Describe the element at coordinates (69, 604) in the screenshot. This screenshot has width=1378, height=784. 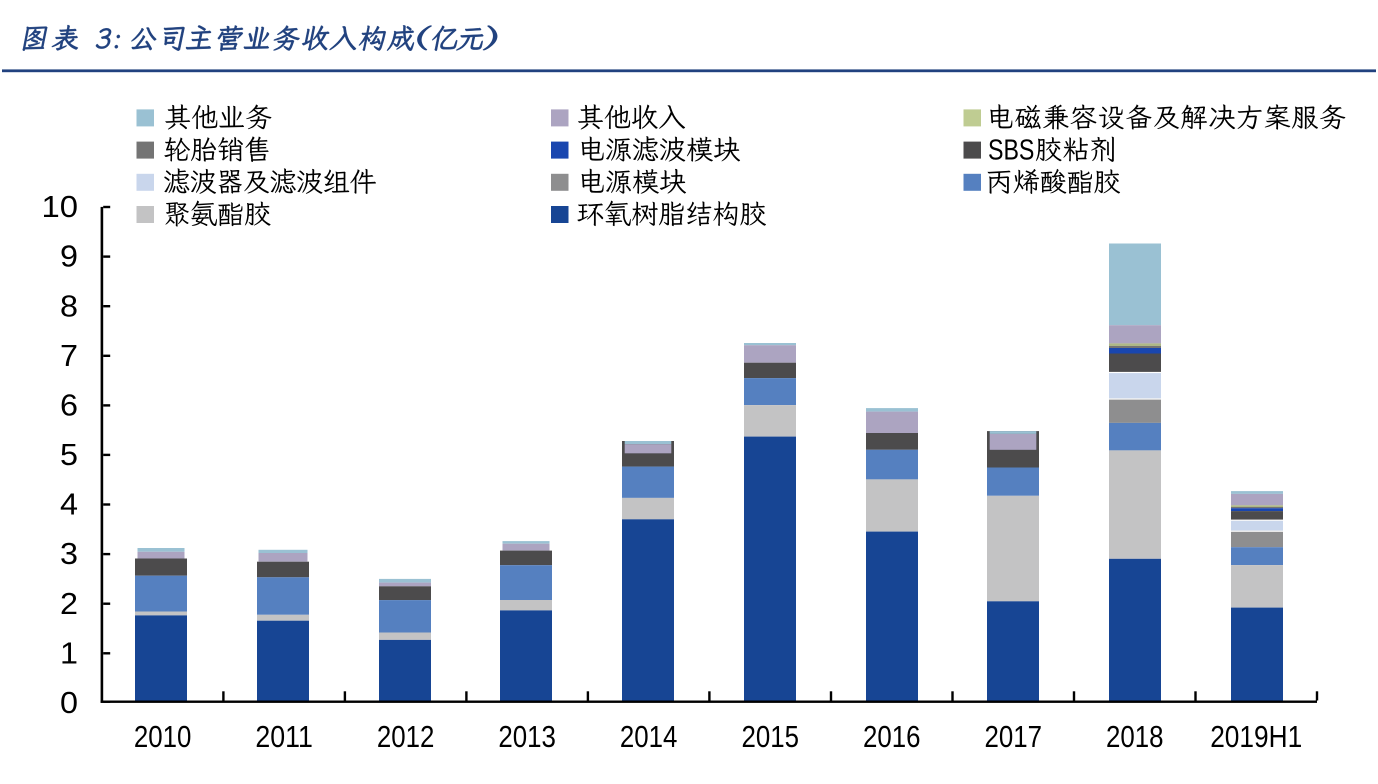
I see `svg-text: 2` at that location.